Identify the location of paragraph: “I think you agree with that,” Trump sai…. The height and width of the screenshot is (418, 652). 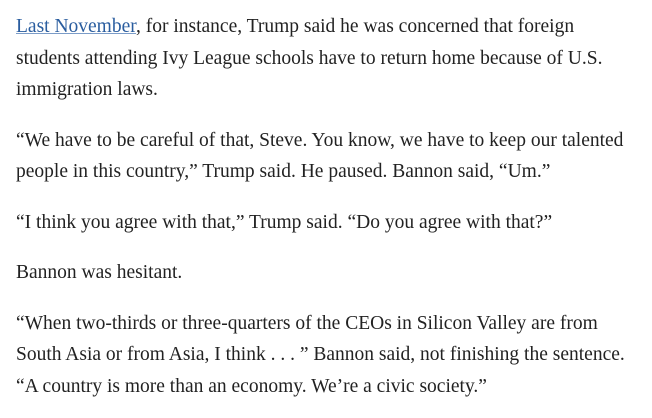
(334, 223).